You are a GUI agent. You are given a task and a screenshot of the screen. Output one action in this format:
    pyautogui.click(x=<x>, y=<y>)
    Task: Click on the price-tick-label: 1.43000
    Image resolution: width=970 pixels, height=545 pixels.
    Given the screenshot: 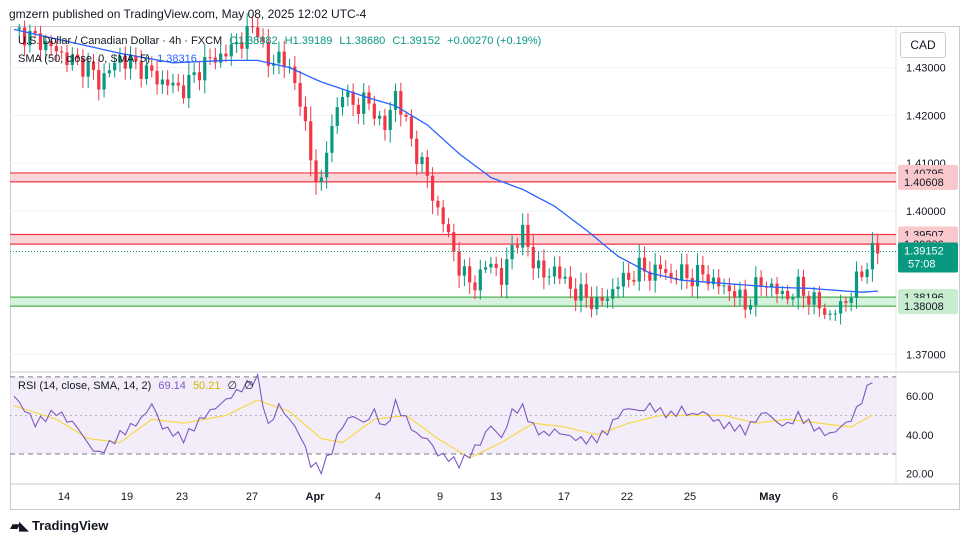 What is the action you would take?
    pyautogui.click(x=926, y=69)
    